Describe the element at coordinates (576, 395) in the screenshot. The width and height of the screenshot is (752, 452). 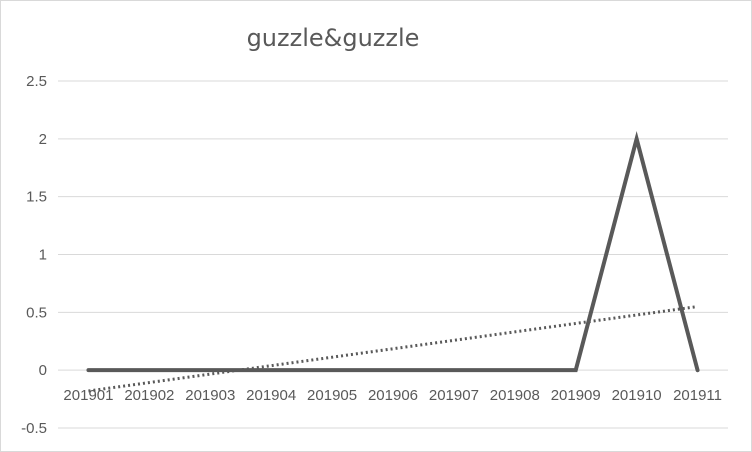
I see `x-tick-label: 201909` at that location.